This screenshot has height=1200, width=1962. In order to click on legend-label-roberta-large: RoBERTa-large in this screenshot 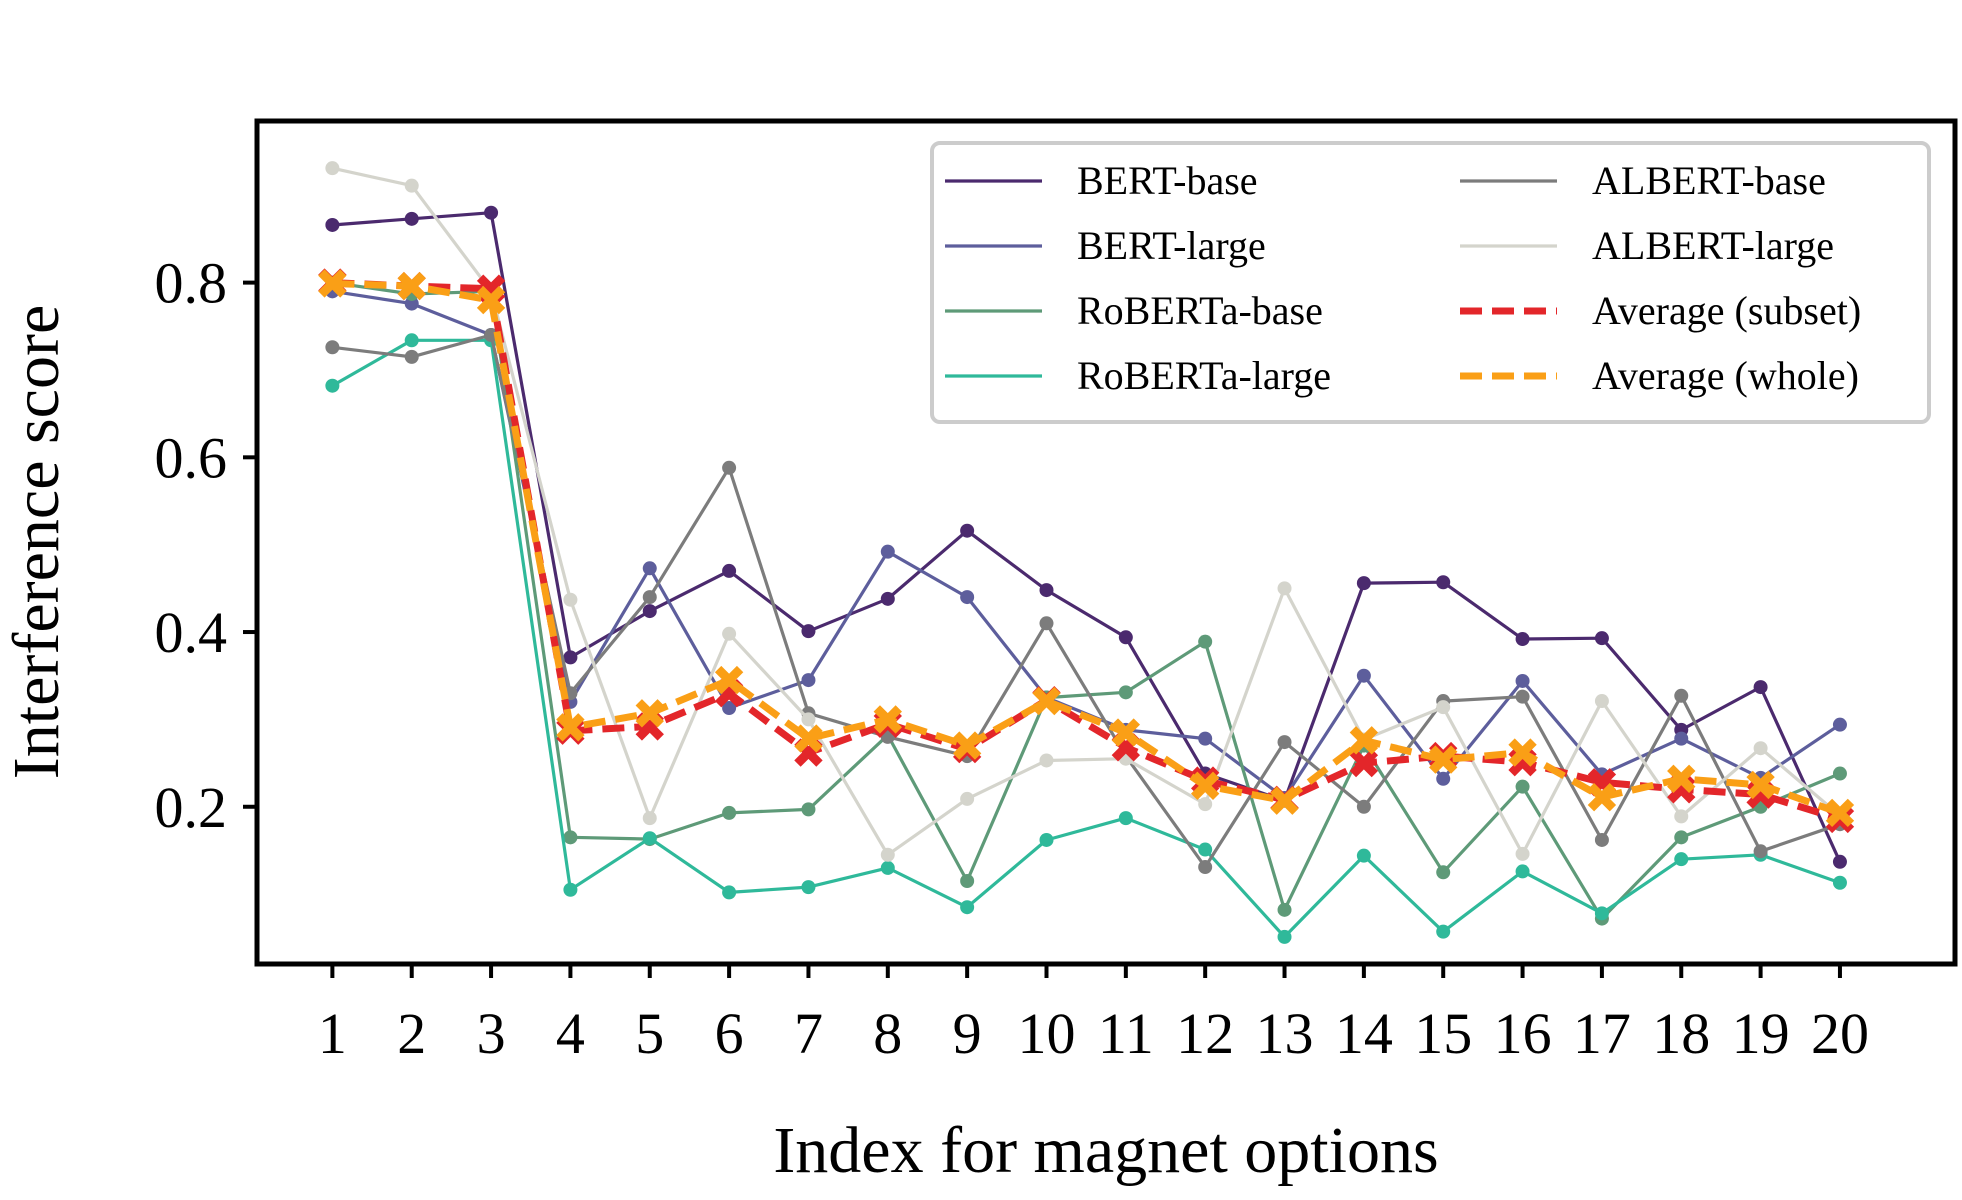, I will do `click(1204, 375)`.